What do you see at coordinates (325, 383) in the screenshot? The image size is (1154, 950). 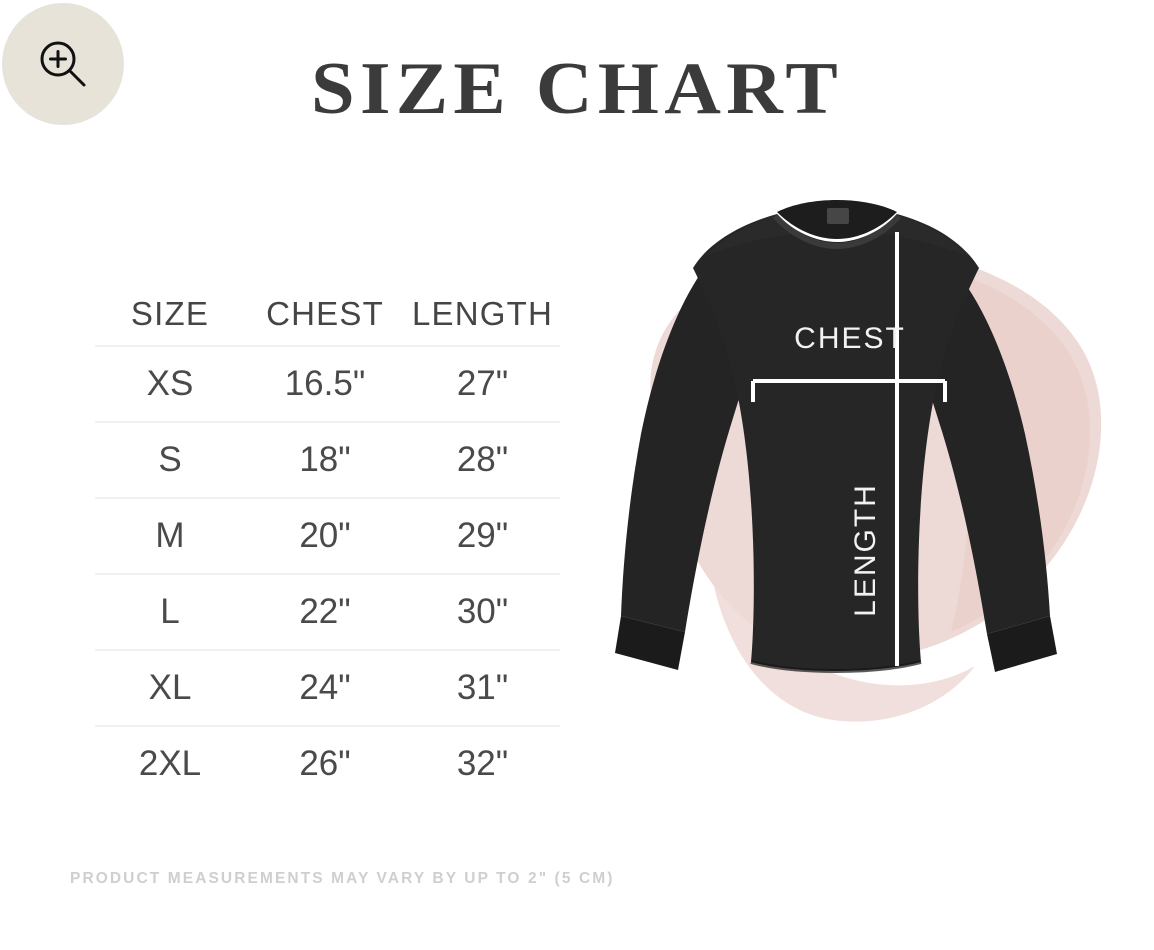 I see `cell-chest: 16.5"` at bounding box center [325, 383].